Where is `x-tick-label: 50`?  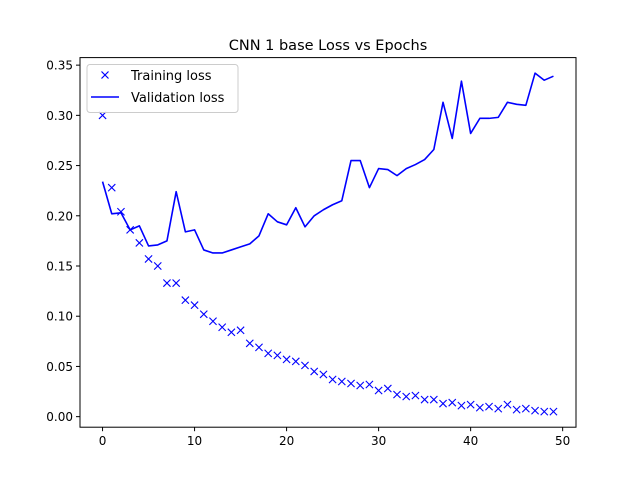
x-tick-label: 50 is located at coordinates (562, 441).